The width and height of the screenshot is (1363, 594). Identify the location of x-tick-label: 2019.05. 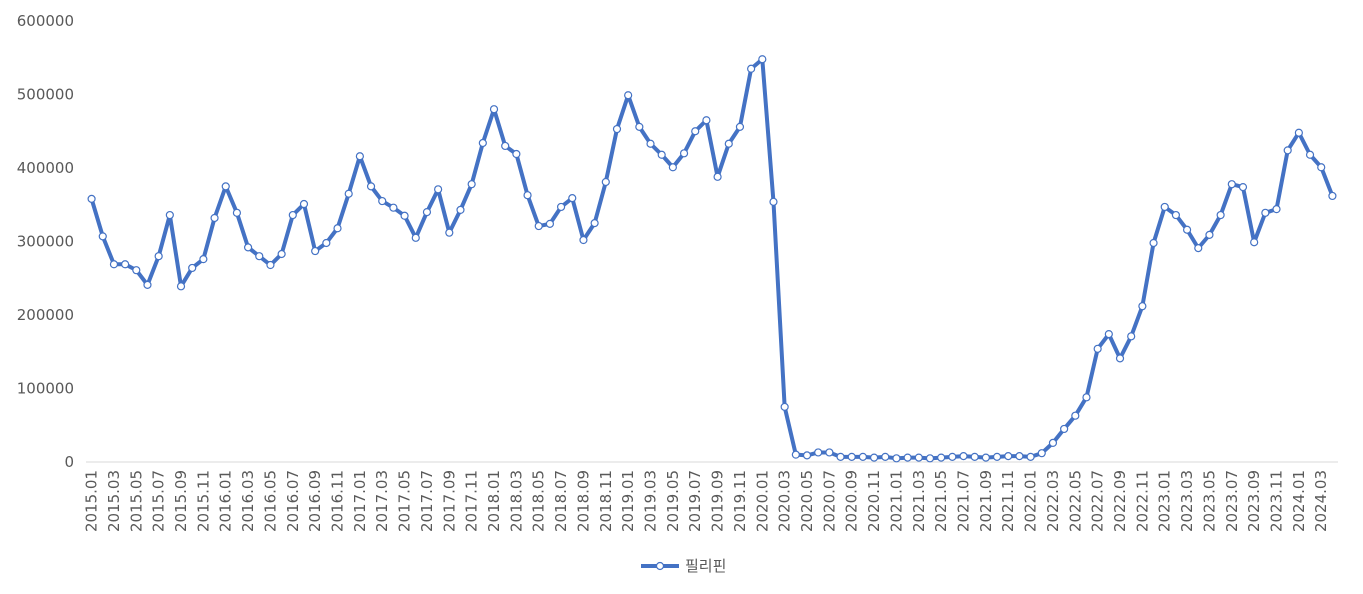
(673, 501).